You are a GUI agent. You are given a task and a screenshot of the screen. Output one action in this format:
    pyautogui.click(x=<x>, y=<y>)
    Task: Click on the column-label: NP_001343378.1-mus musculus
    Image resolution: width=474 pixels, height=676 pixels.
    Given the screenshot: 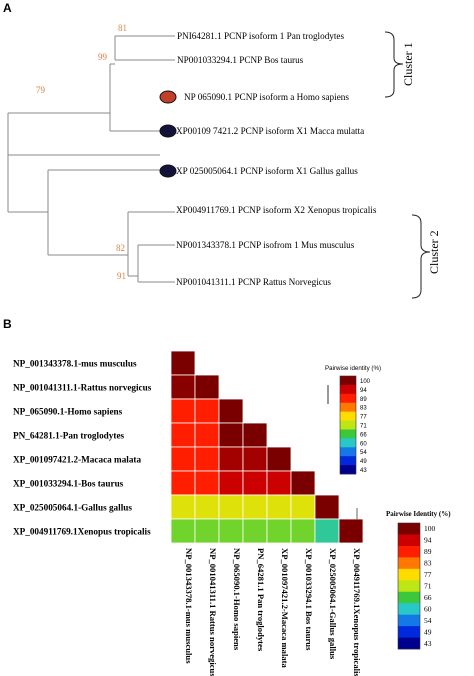 What is the action you would take?
    pyautogui.click(x=189, y=606)
    